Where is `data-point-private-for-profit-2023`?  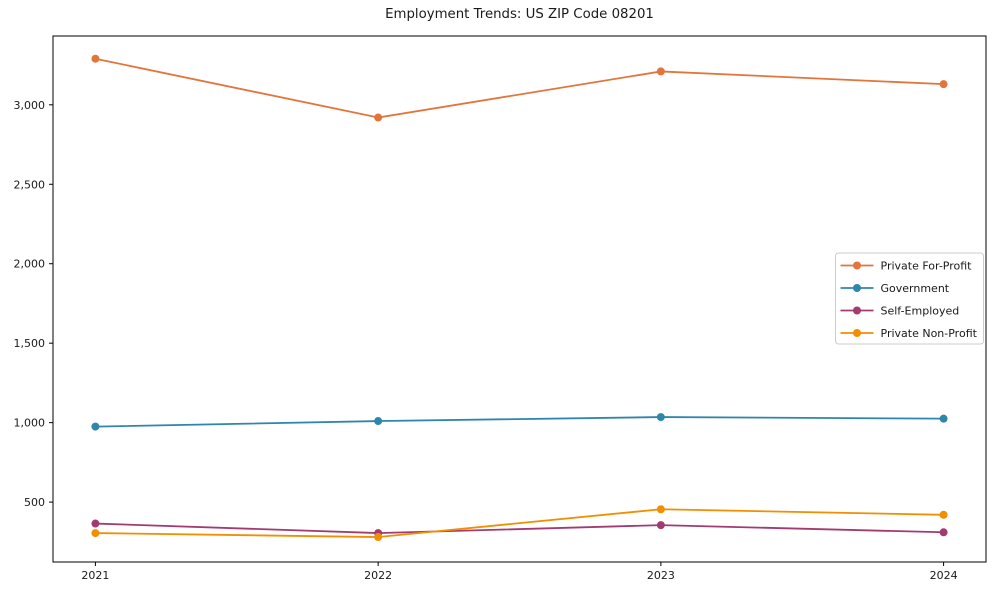
data-point-private-for-profit-2023 is located at coordinates (660, 71).